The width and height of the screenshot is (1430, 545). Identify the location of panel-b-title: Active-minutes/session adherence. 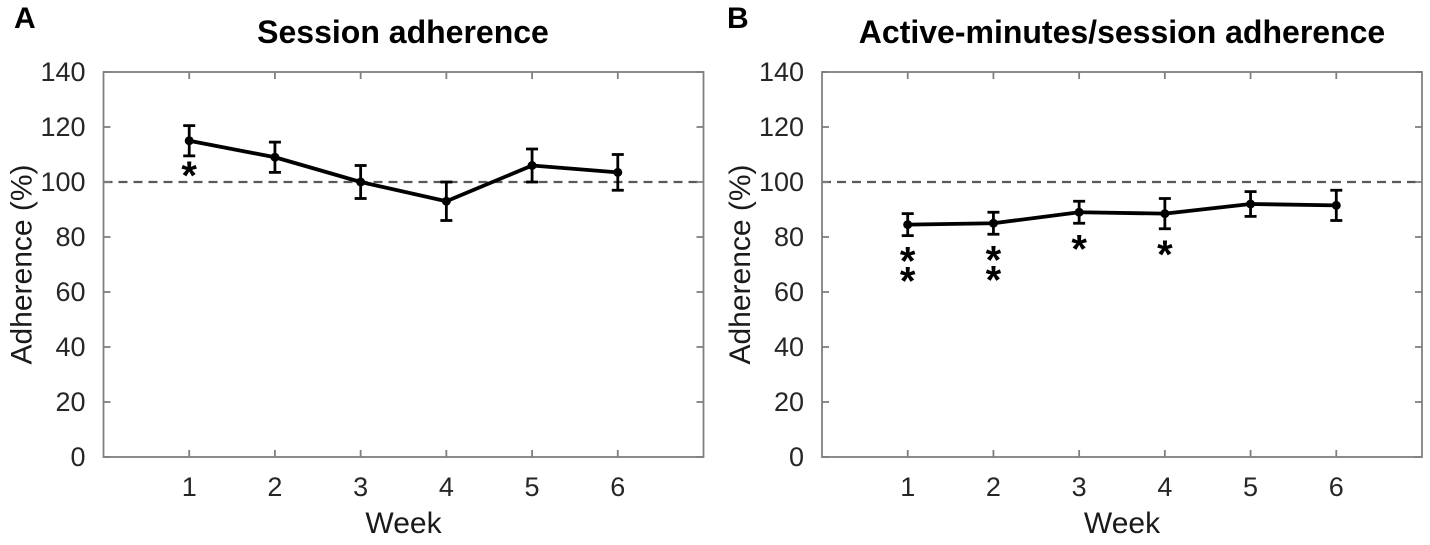
(1122, 32).